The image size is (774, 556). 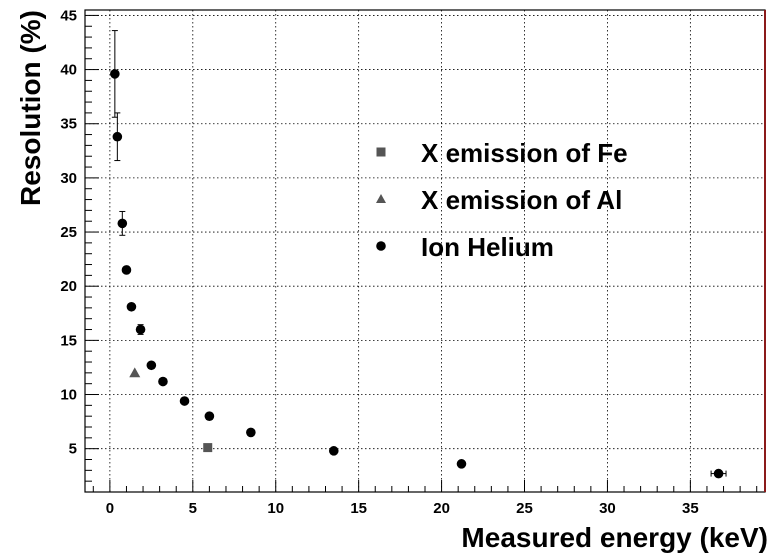 What do you see at coordinates (524, 508) in the screenshot?
I see `x-tick-label: 25` at bounding box center [524, 508].